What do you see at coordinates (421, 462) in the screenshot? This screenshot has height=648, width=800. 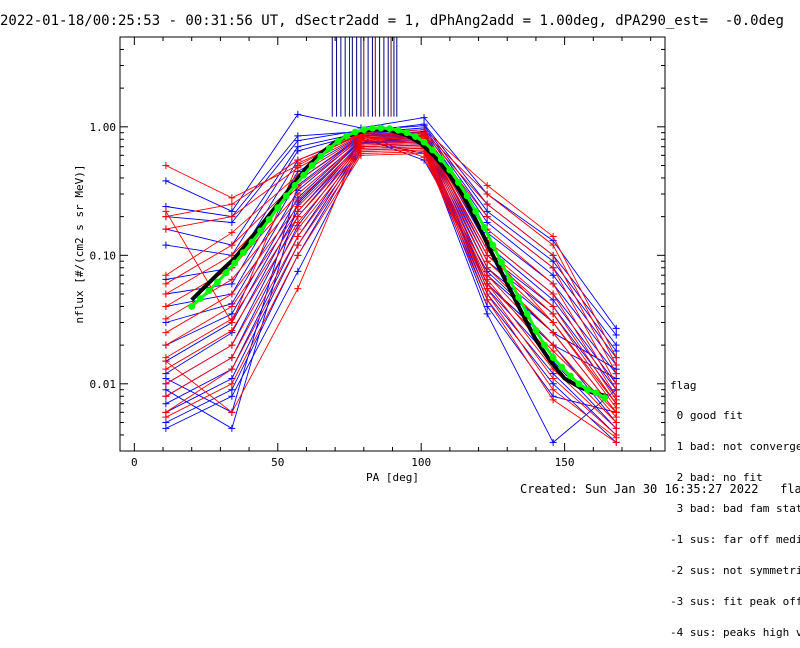 I see `x-tick-label: 100` at bounding box center [421, 462].